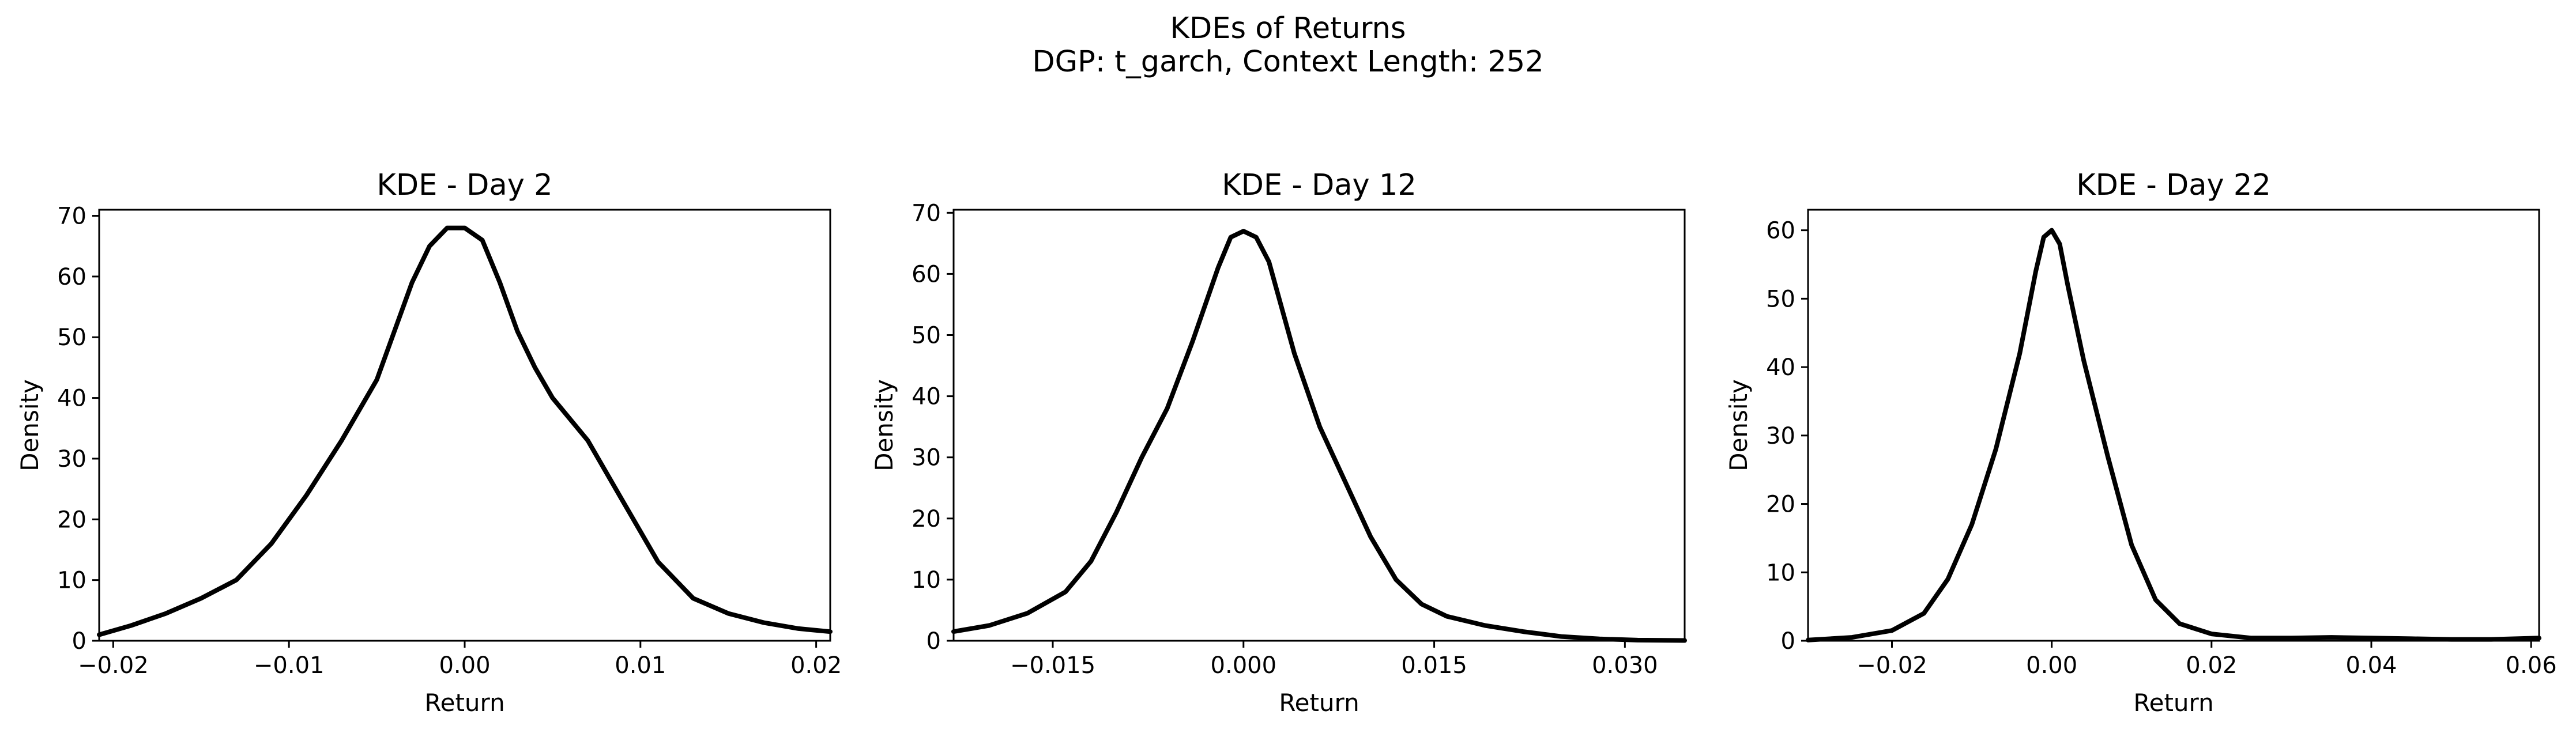 The image size is (2576, 737). Describe the element at coordinates (1319, 185) in the screenshot. I see `panel-title: KDE - Day 12` at that location.